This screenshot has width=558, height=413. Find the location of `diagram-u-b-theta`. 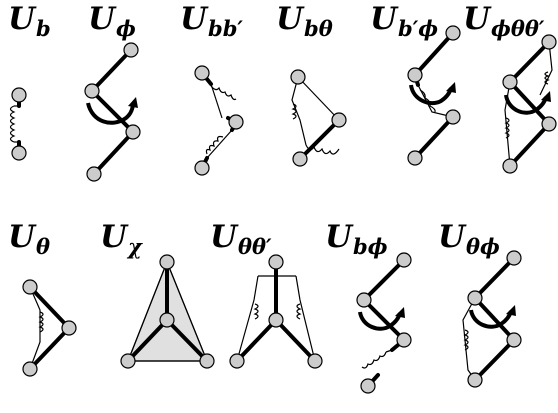

diagram-u-b-theta is located at coordinates (318, 118).